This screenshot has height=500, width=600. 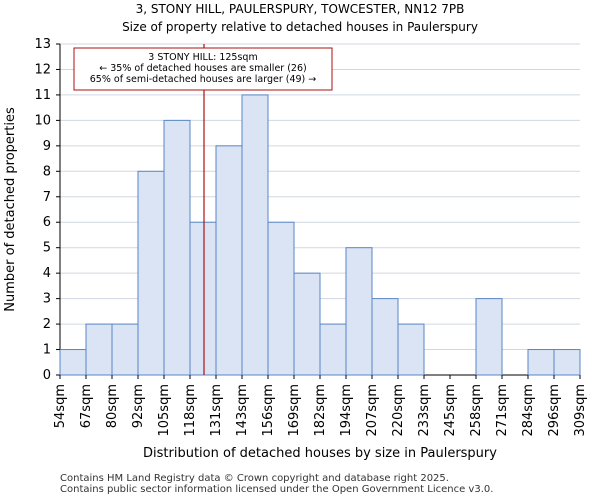 What do you see at coordinates (47, 299) in the screenshot?
I see `y-tick-label: 3` at bounding box center [47, 299].